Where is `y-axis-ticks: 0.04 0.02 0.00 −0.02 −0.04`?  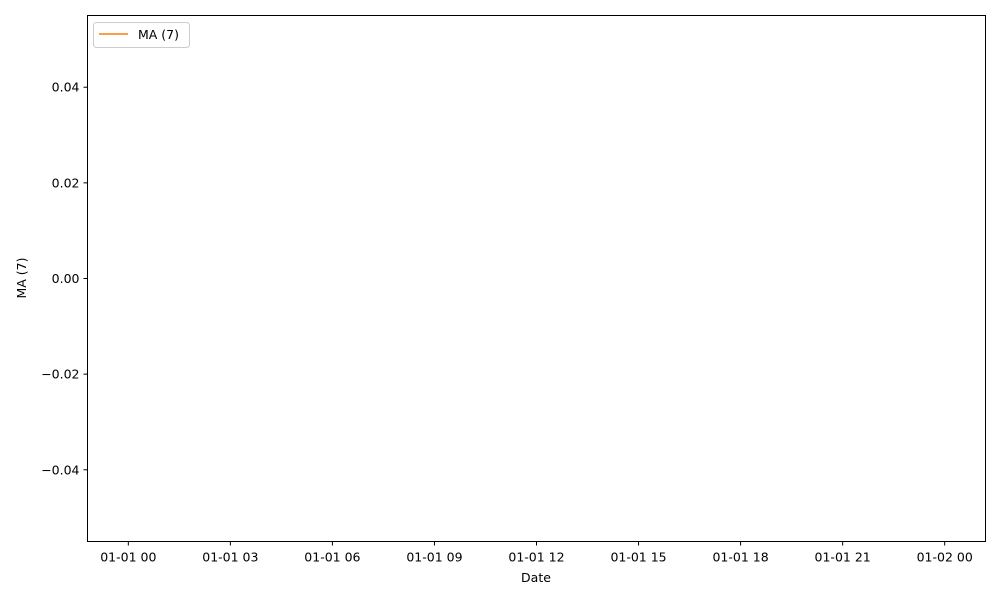 y-axis-ticks: 0.04 0.02 0.00 −0.02 −0.04 is located at coordinates (64, 278).